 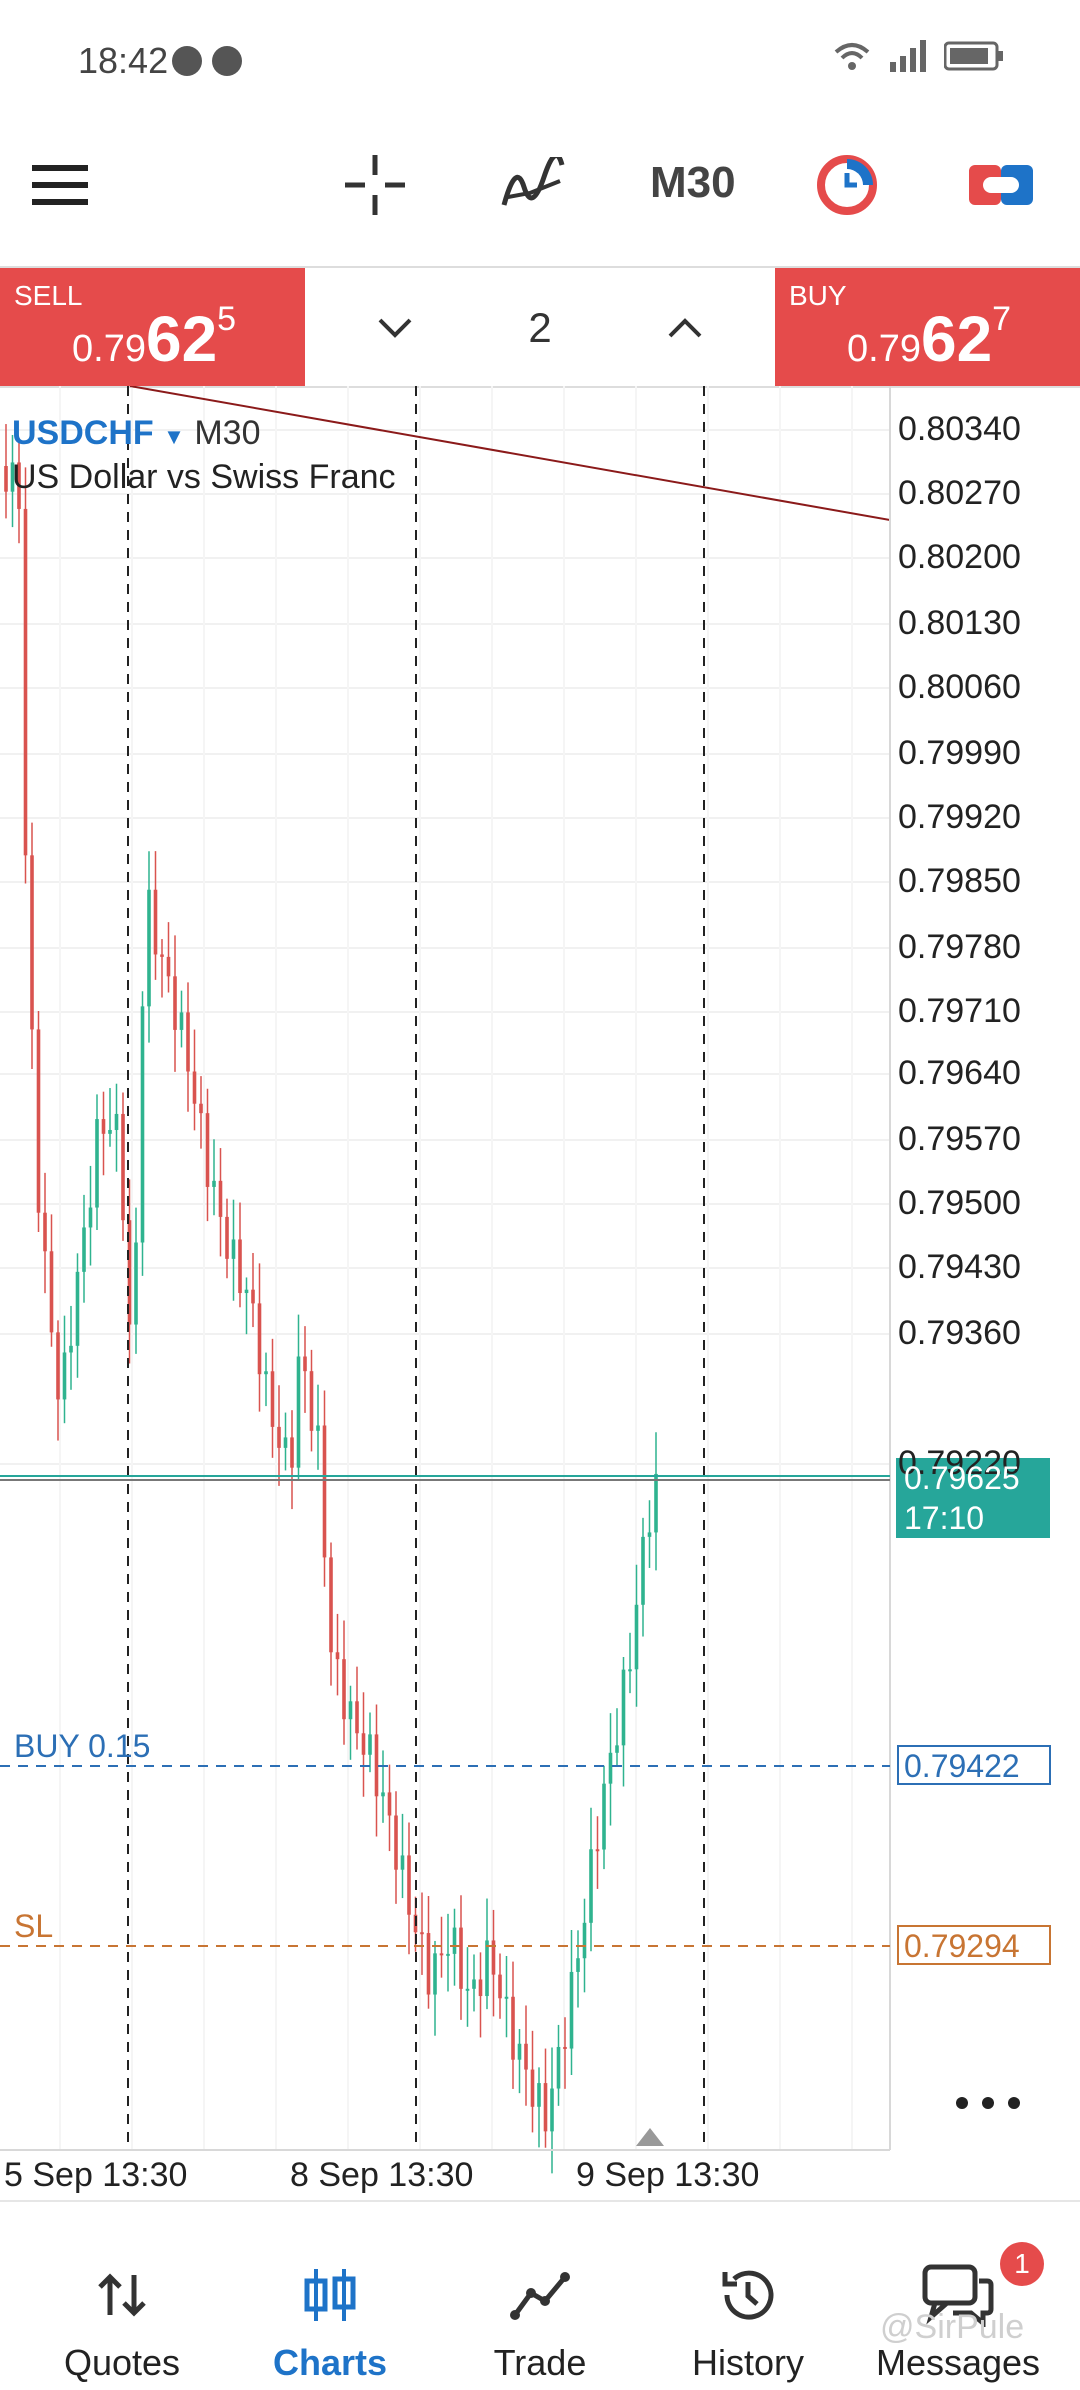 I want to click on bar-countdown: 17:10, so click(x=944, y=1518).